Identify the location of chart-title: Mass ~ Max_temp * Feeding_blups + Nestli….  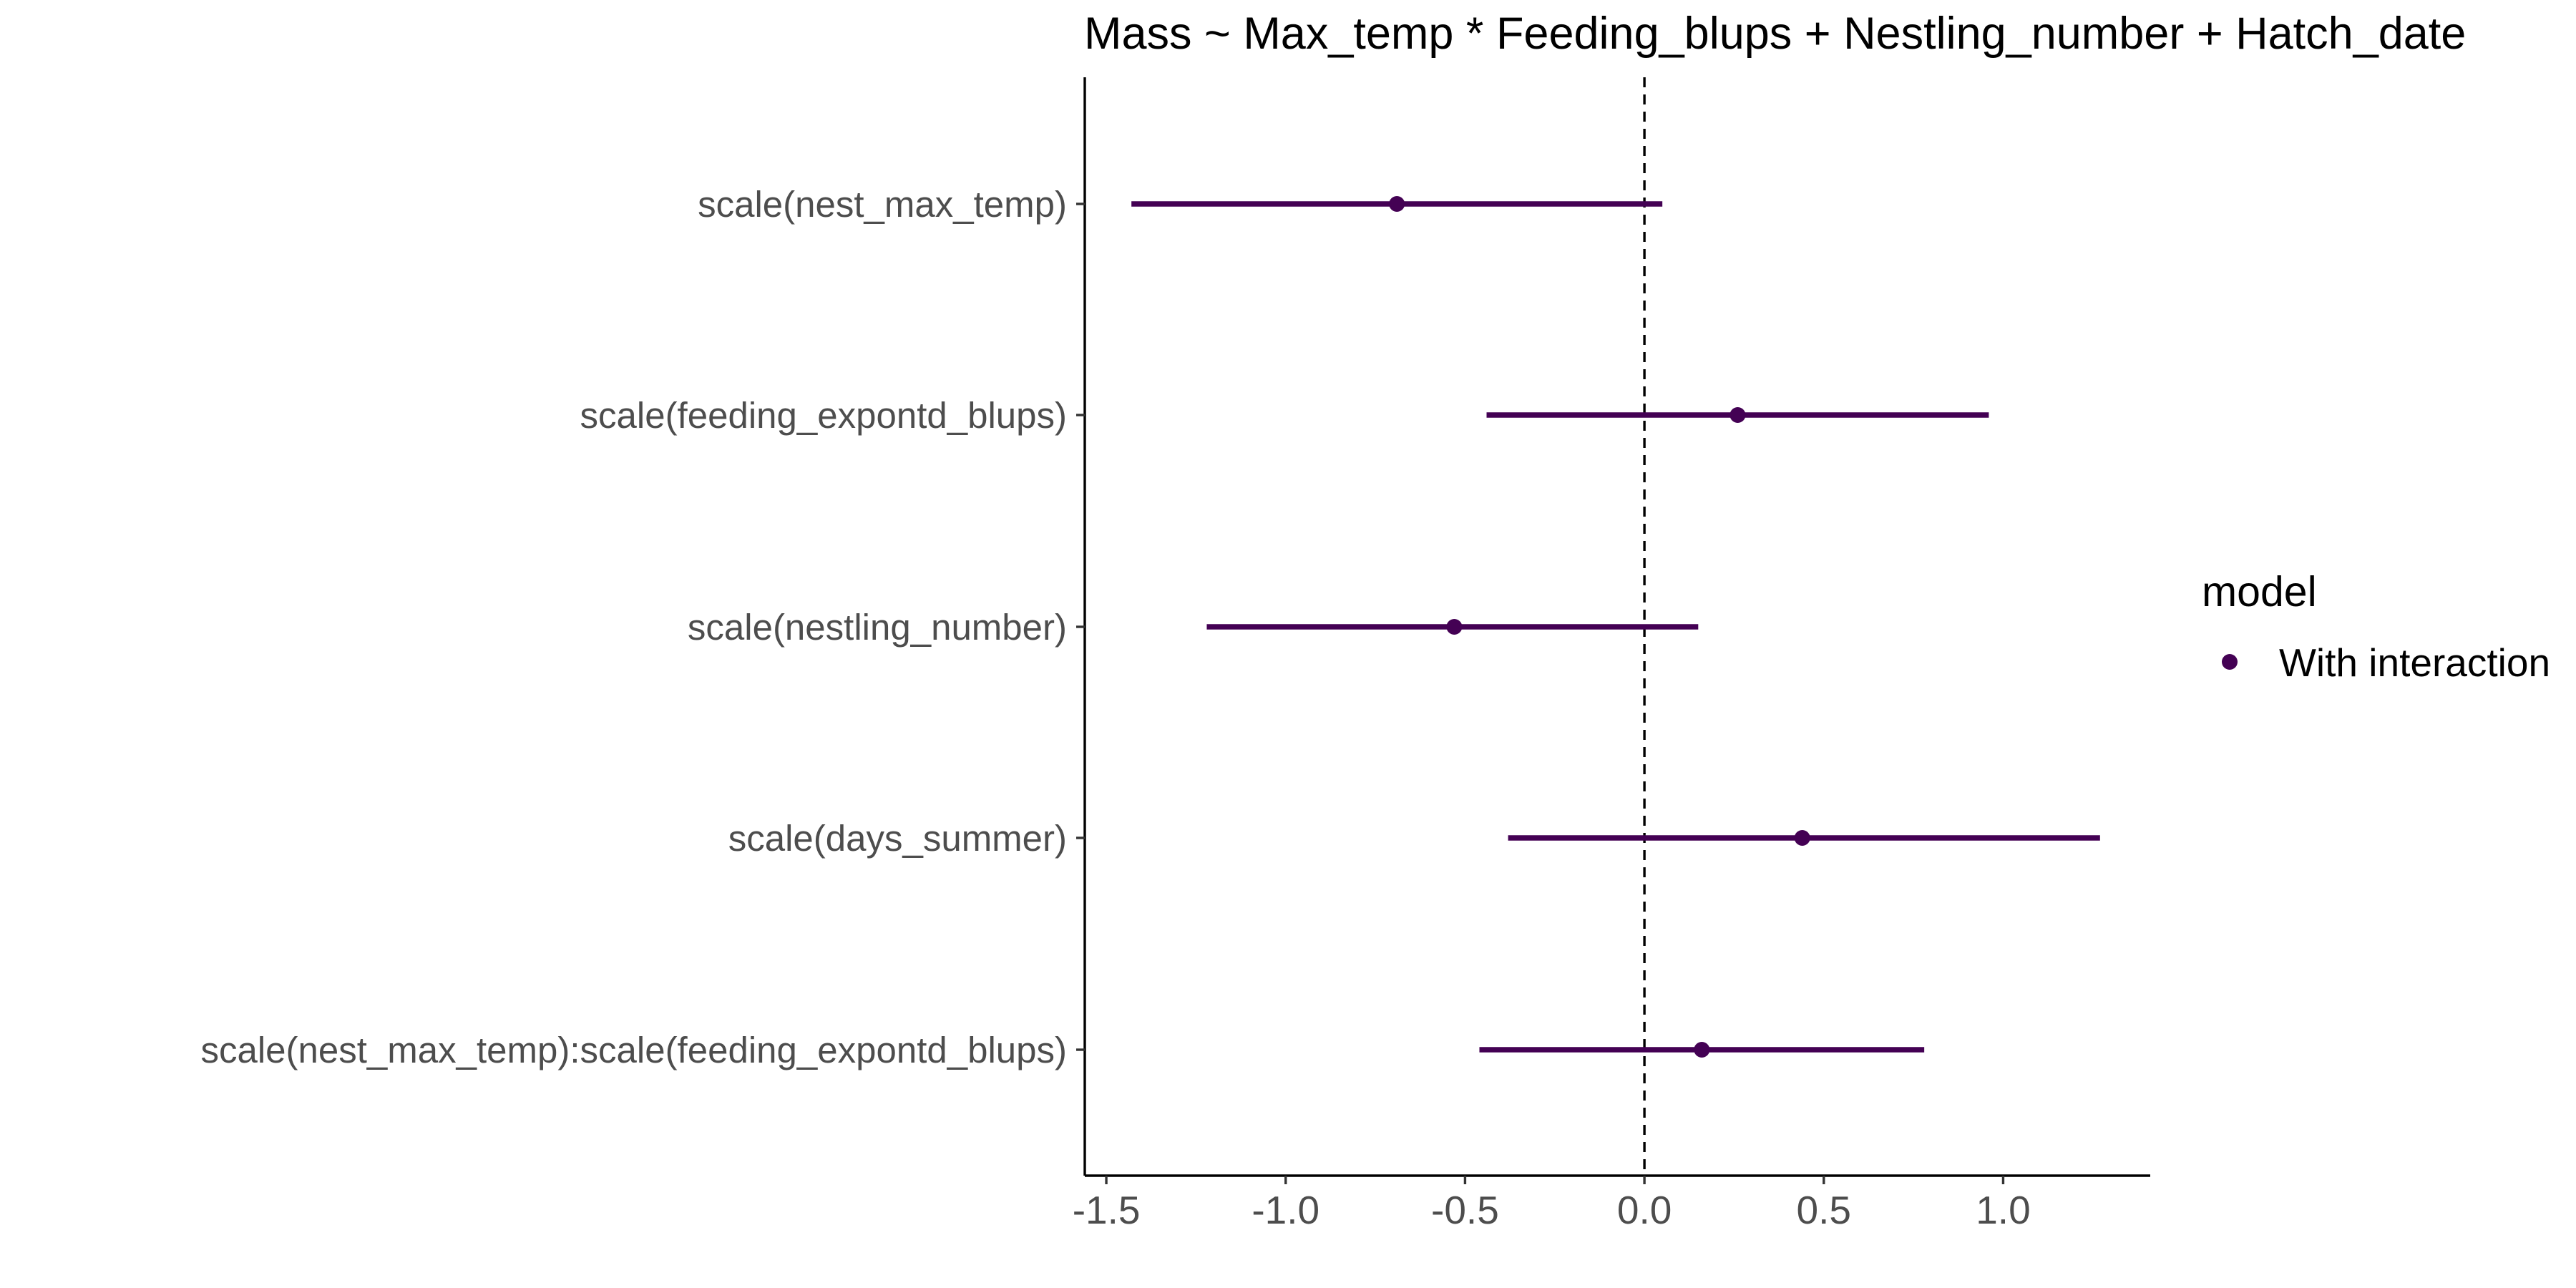
(1775, 34).